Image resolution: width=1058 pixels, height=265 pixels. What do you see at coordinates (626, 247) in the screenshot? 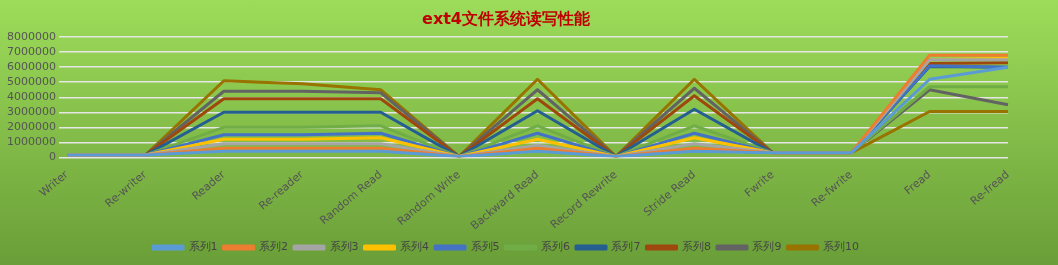
I see `legend-label: 系列7` at bounding box center [626, 247].